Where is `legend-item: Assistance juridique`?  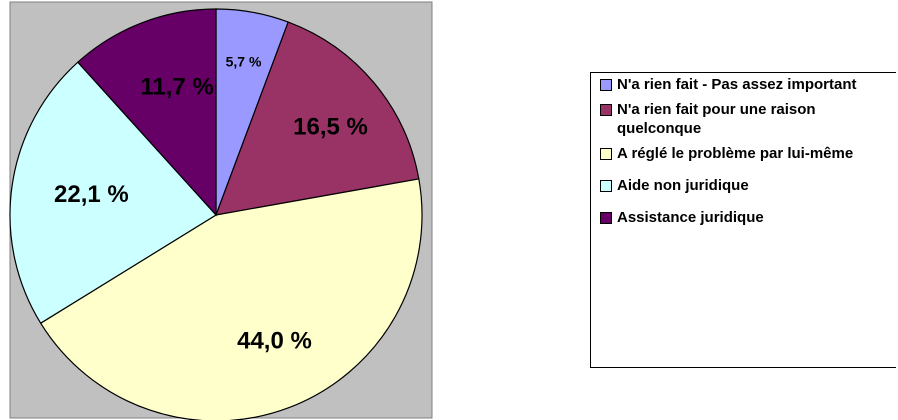 legend-item: Assistance juridique is located at coordinates (741, 217).